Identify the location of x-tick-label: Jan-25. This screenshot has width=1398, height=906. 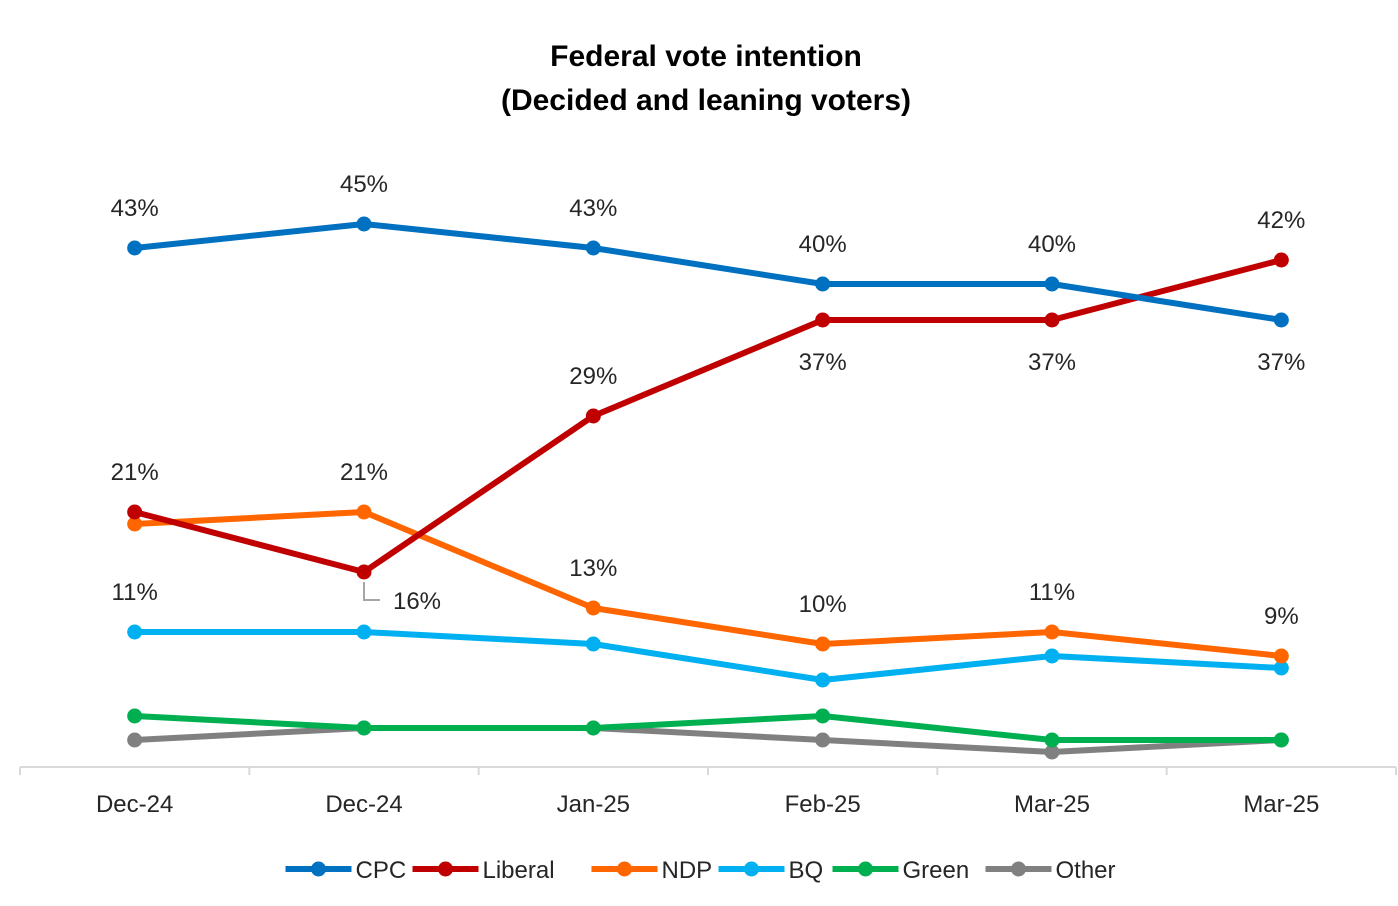
(593, 804).